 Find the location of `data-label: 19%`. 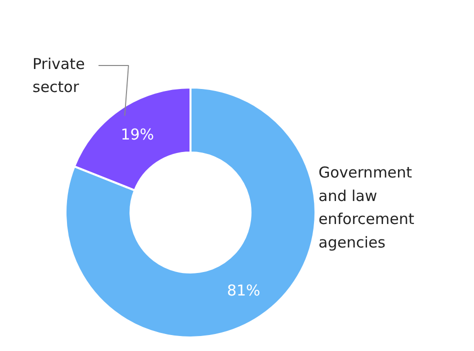

data-label: 19% is located at coordinates (137, 134).